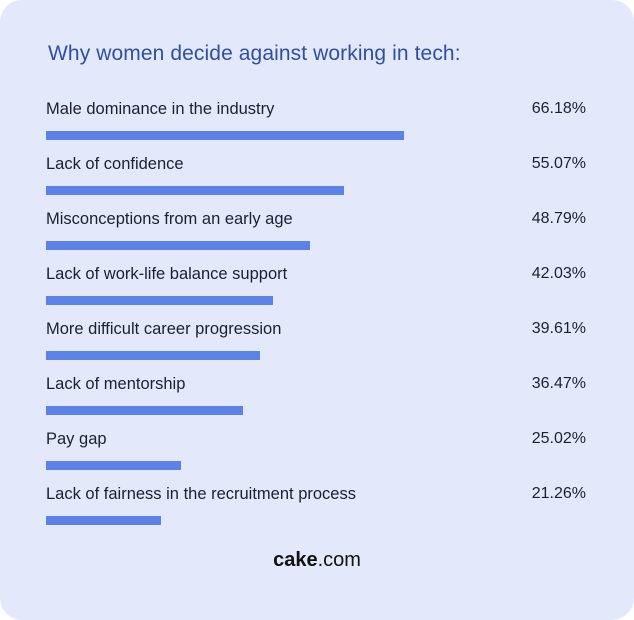 Image resolution: width=634 pixels, height=620 pixels. Describe the element at coordinates (558, 108) in the screenshot. I see `bar-value: 66.18%` at that location.